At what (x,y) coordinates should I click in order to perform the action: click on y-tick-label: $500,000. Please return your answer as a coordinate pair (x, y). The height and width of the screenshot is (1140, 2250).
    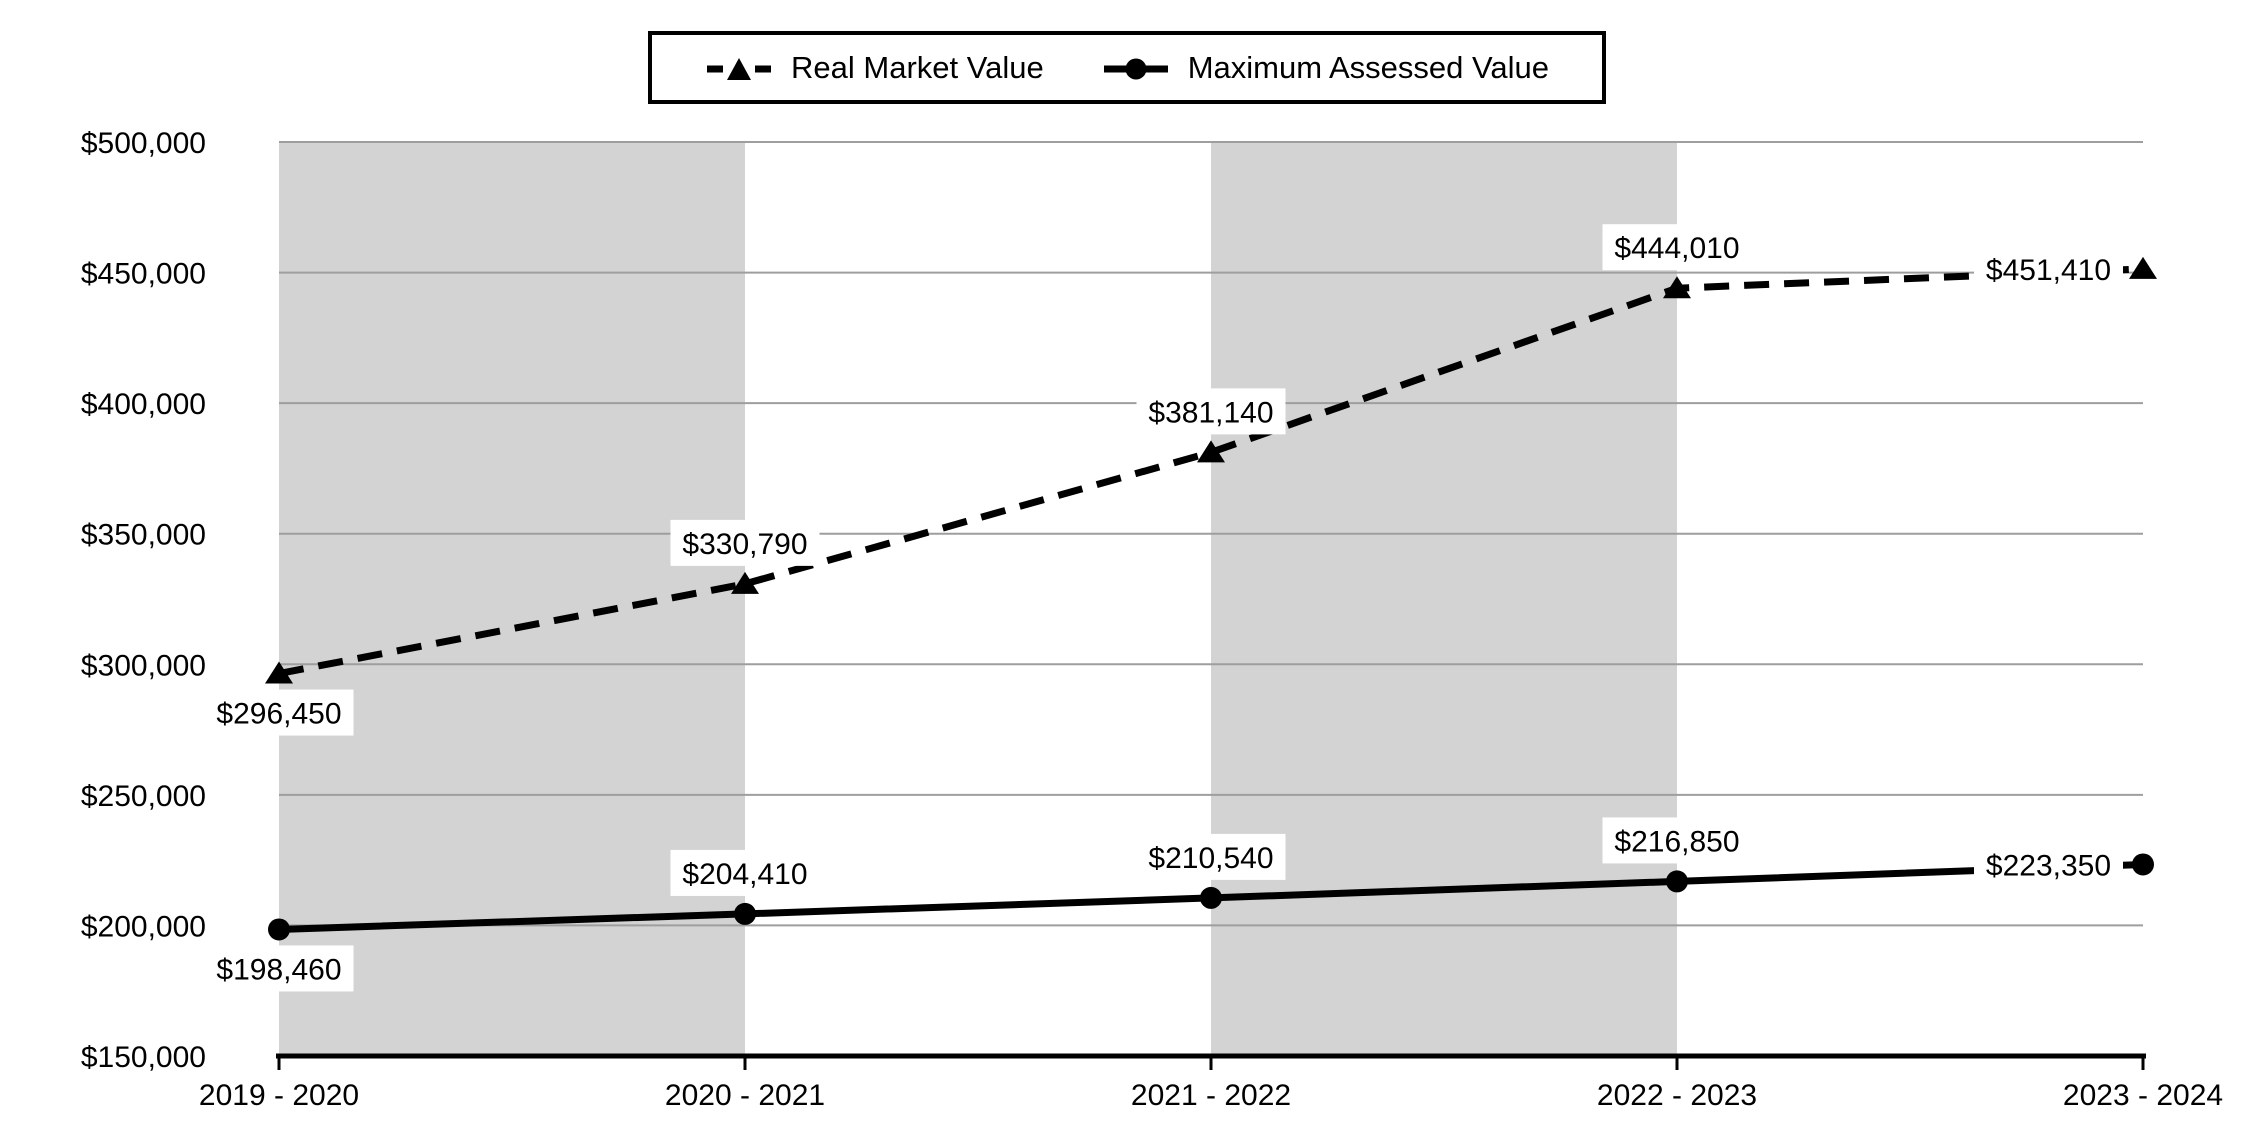
    Looking at the image, I should click on (143, 143).